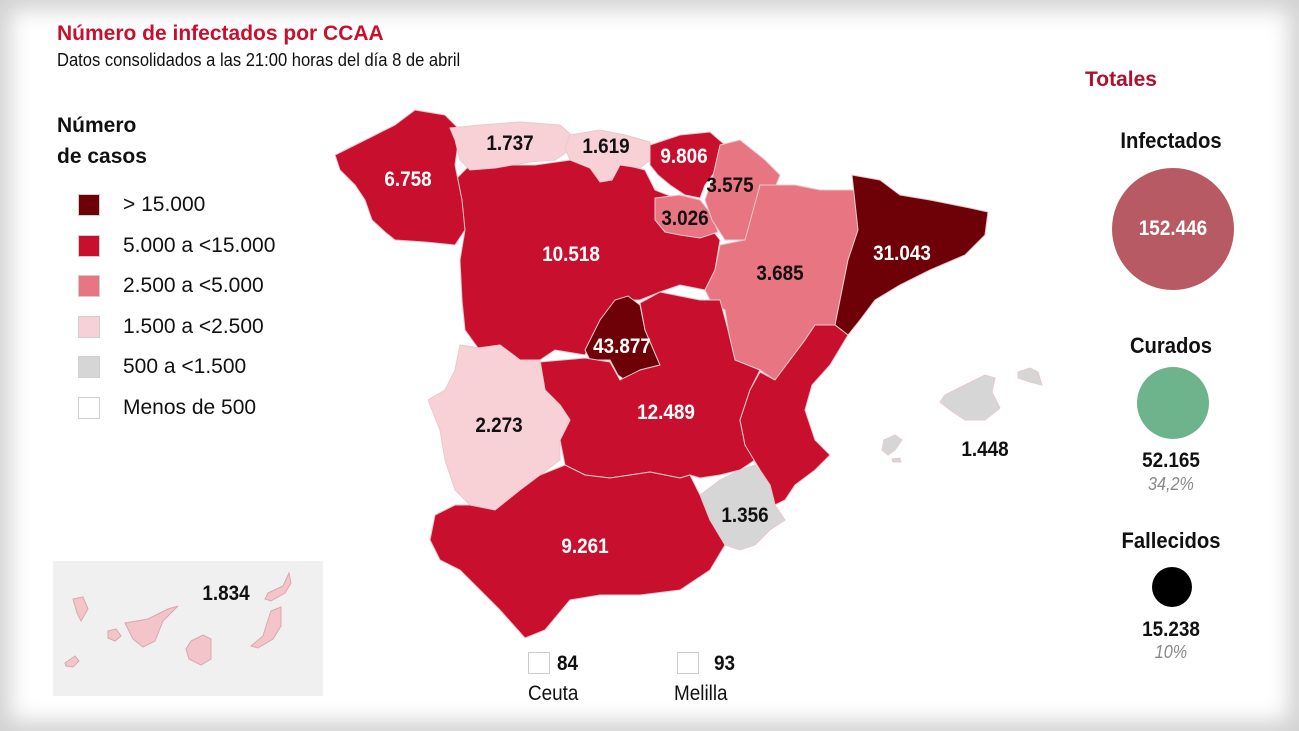 The width and height of the screenshot is (1299, 731). Describe the element at coordinates (896, 460) in the screenshot. I see `region-baleares-formentera` at that location.